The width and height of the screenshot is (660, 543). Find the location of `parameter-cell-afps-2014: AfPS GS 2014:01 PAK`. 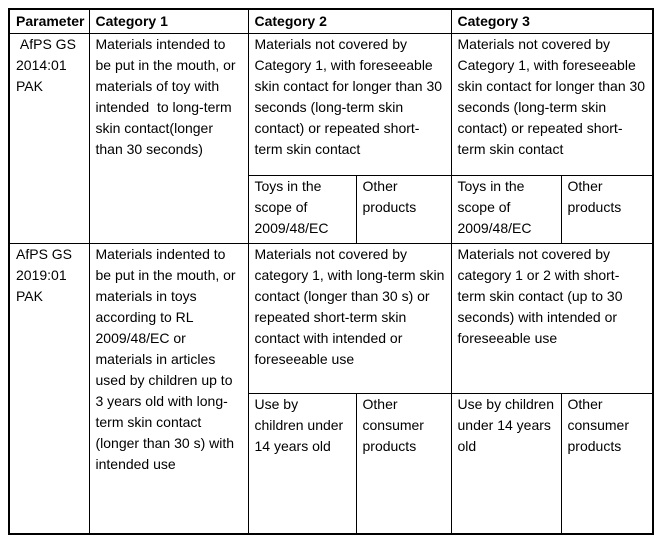

parameter-cell-afps-2014: AfPS GS 2014:01 PAK is located at coordinates (49, 138).